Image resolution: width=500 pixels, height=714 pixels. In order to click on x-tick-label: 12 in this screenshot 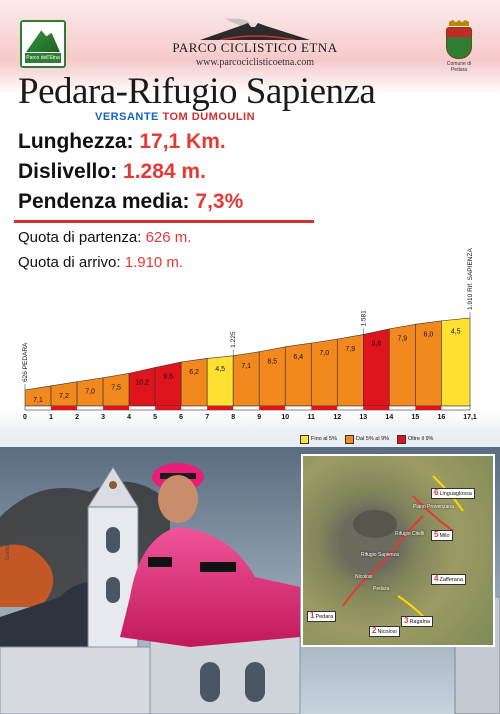, I will do `click(337, 417)`.